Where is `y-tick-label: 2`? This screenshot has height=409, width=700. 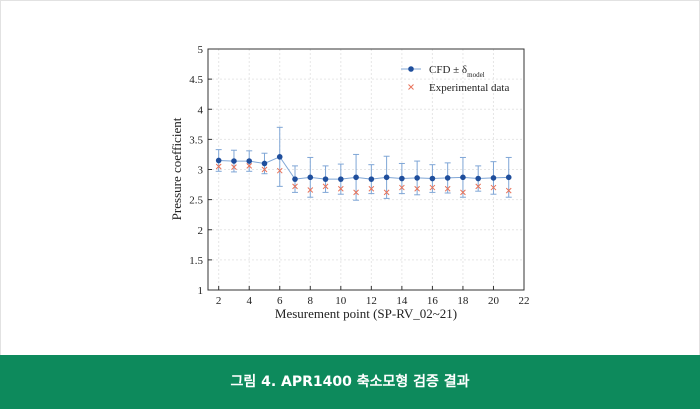 y-tick-label: 2 is located at coordinates (201, 231).